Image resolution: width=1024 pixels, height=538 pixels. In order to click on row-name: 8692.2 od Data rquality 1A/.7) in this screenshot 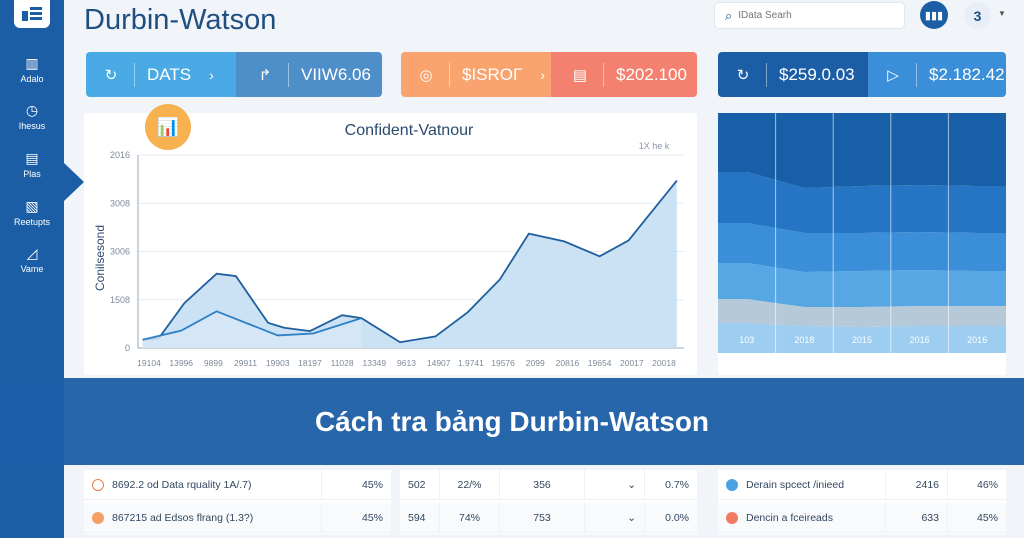, I will do `click(182, 484)`.